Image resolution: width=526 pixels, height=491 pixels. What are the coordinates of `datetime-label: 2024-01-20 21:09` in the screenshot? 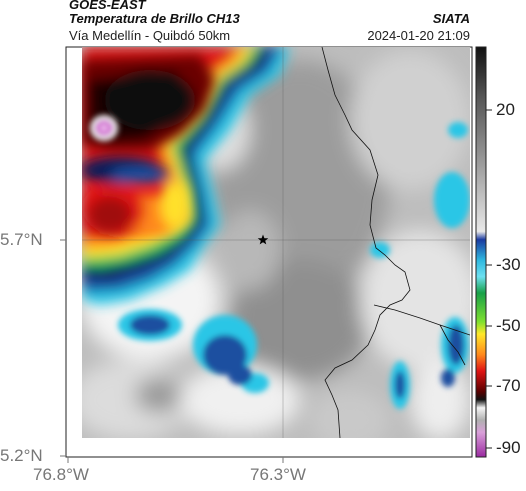 It's located at (418, 35).